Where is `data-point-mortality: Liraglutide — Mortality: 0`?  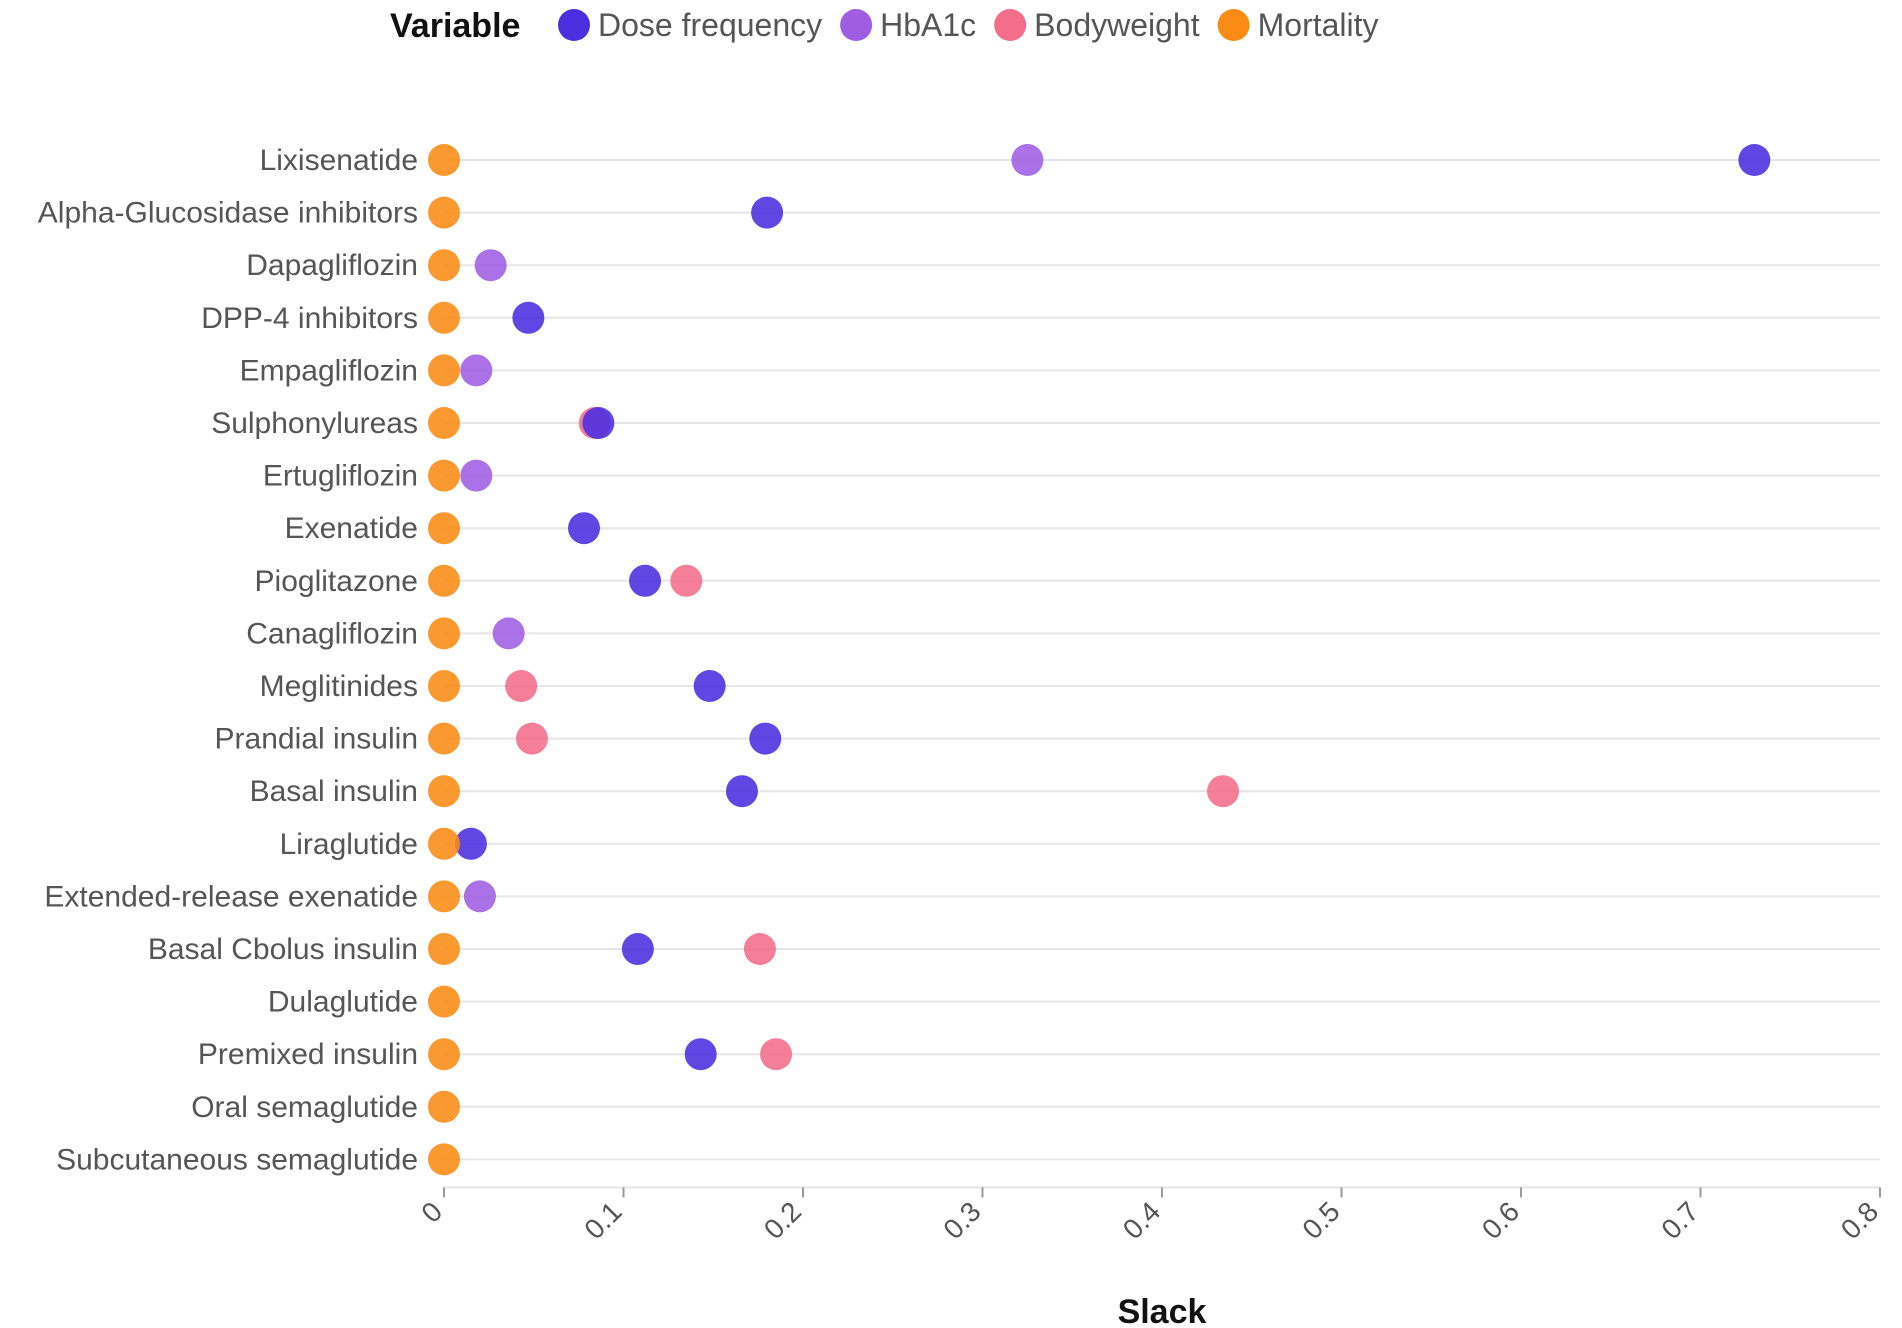
data-point-mortality: Liraglutide — Mortality: 0 is located at coordinates (444, 843).